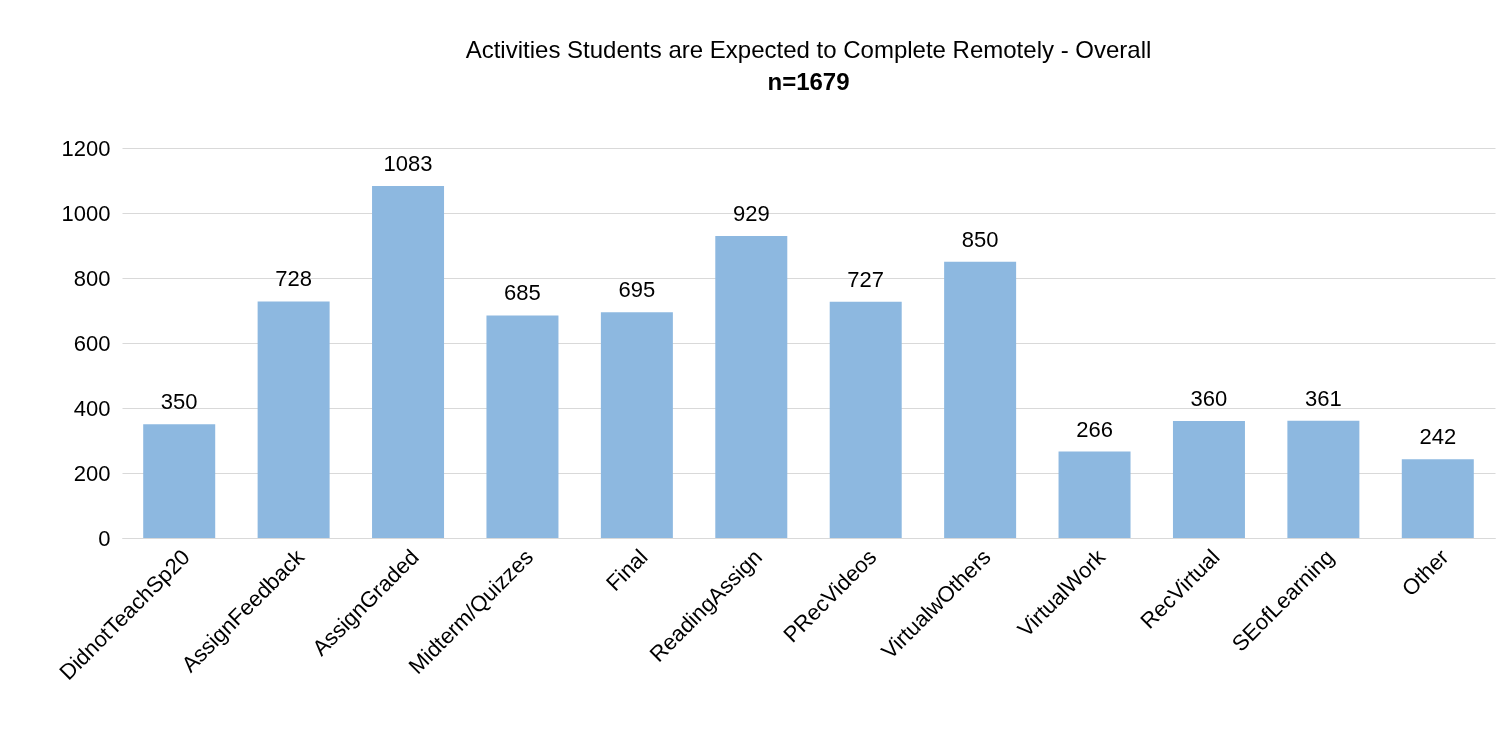  What do you see at coordinates (751, 214) in the screenshot?
I see `data-label: 929` at bounding box center [751, 214].